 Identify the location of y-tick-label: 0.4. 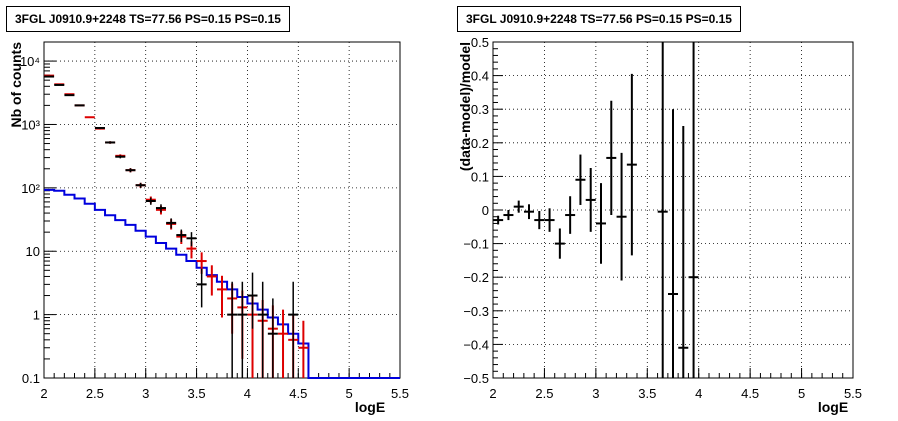
(480, 76).